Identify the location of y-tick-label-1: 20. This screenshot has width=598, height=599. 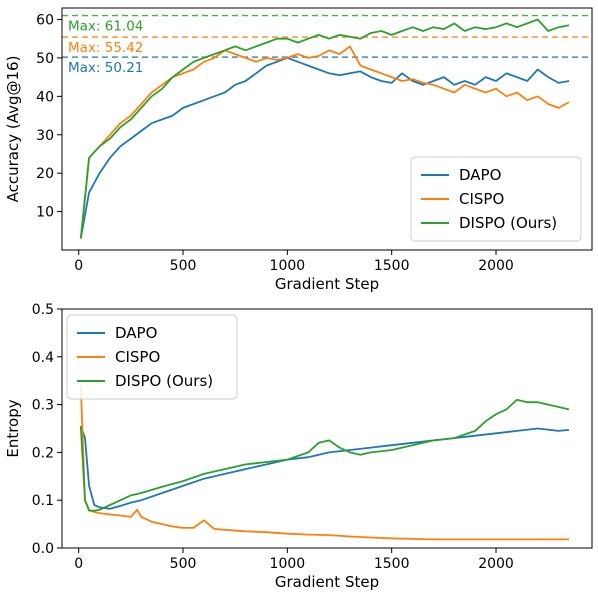
(45, 174).